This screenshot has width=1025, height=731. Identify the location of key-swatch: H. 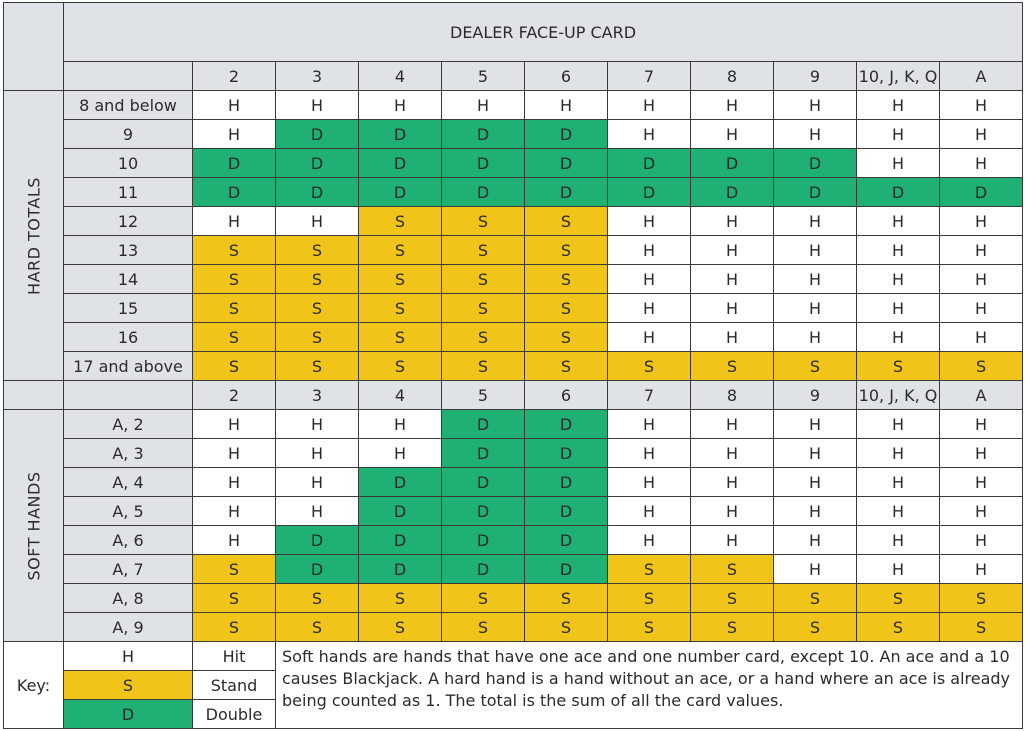
(128, 656).